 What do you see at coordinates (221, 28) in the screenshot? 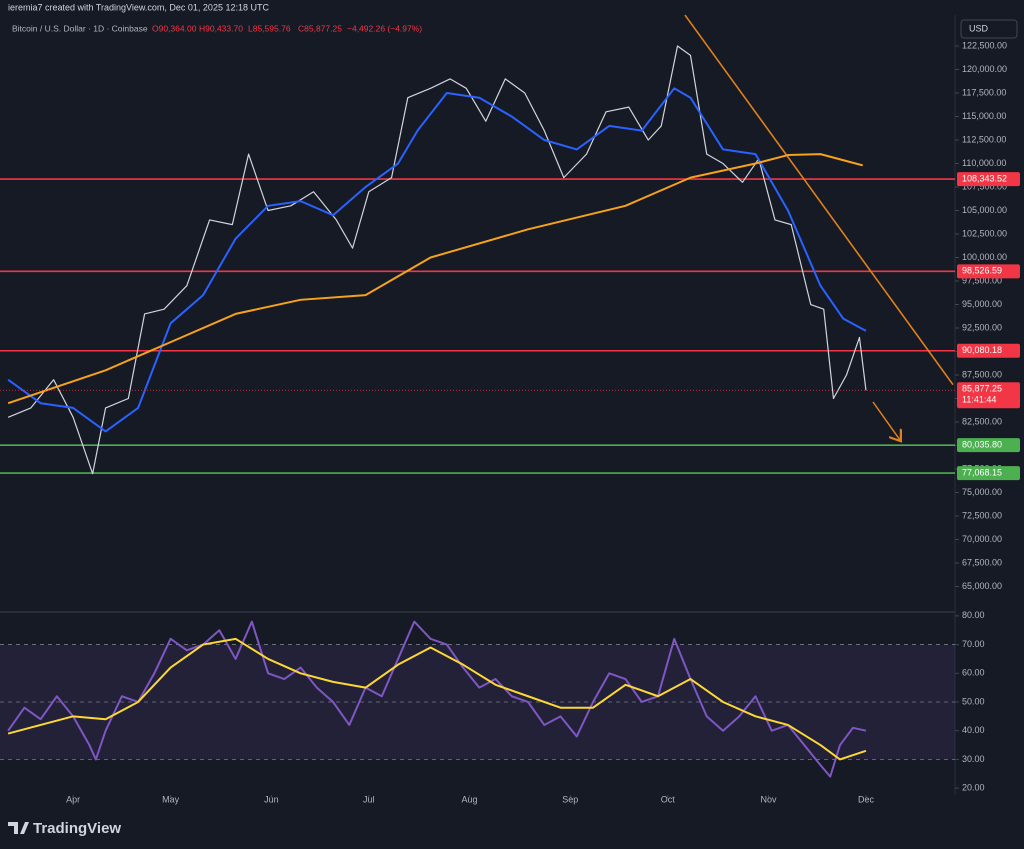
I see `ohlc-high: H90,433.70` at bounding box center [221, 28].